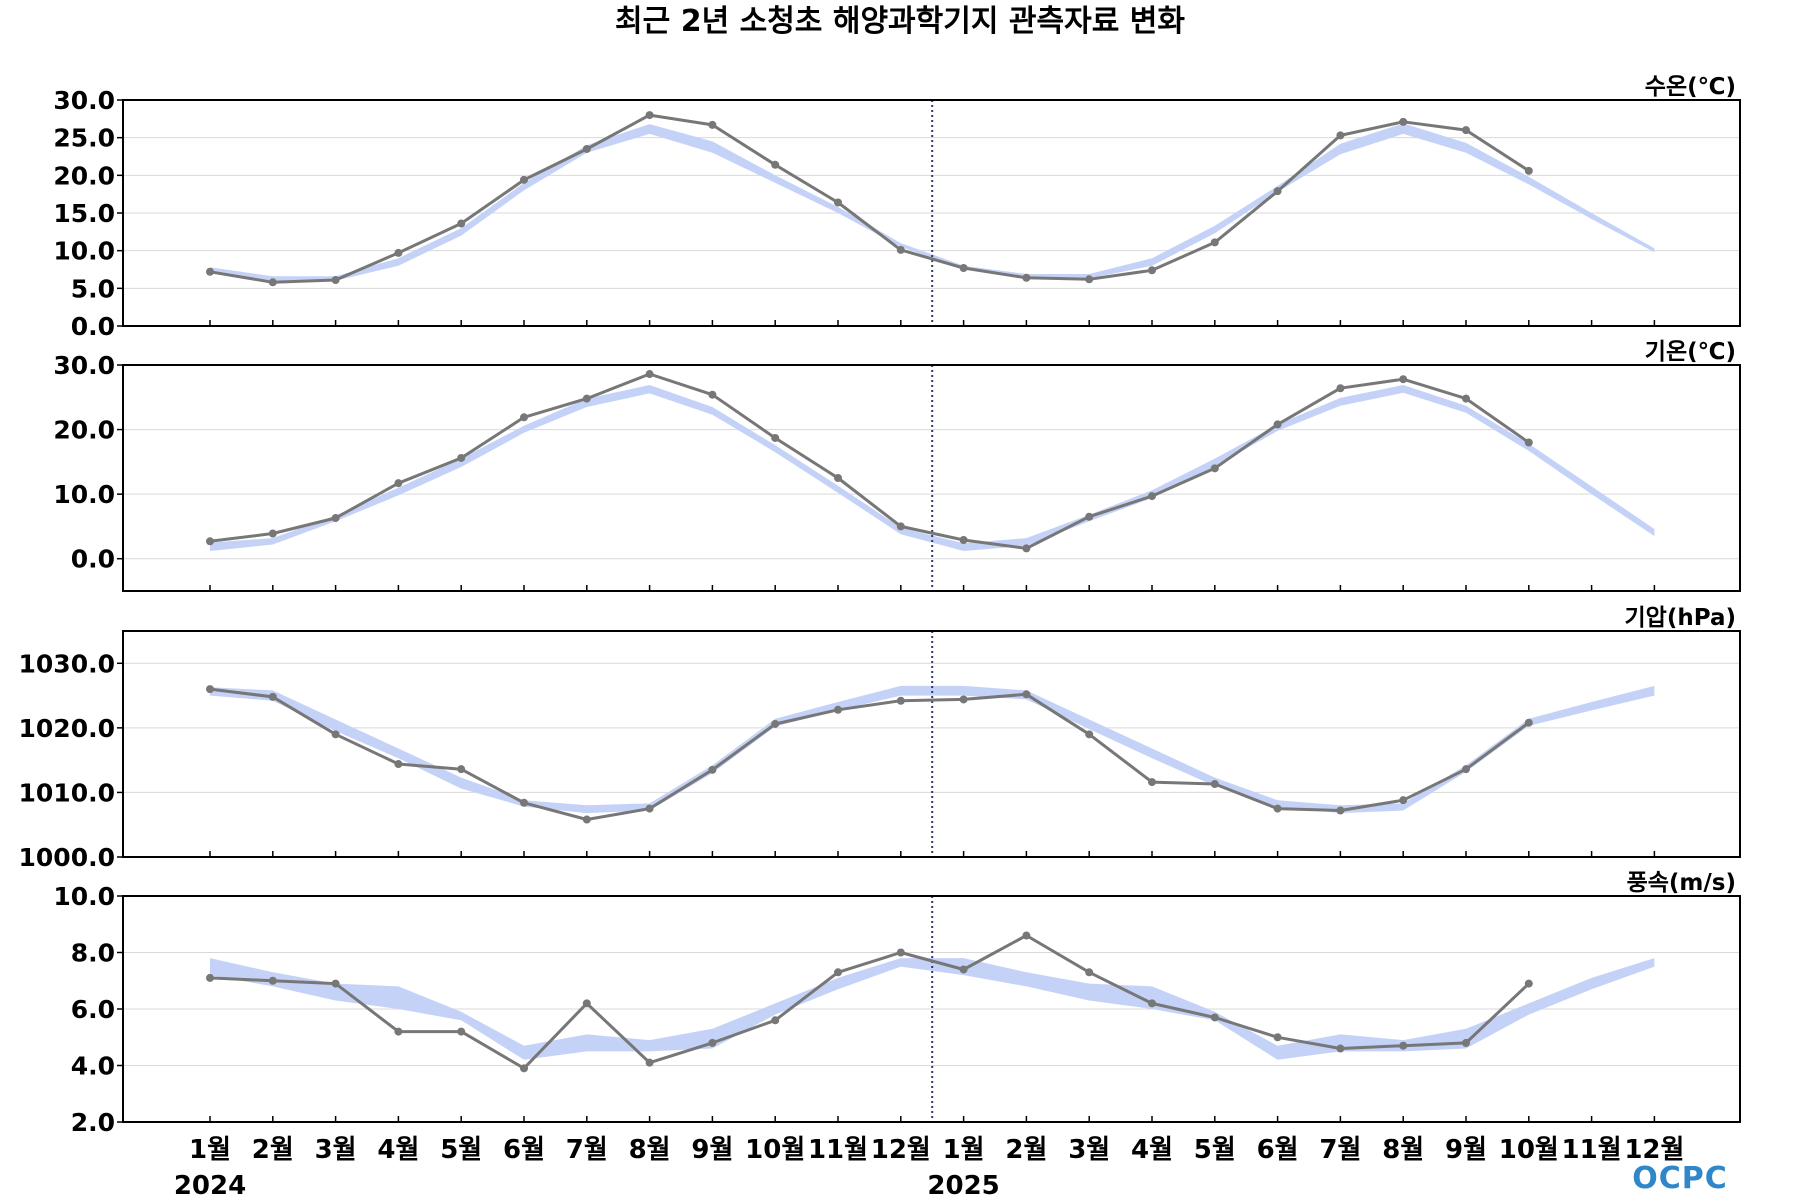 This screenshot has width=1800, height=1204. Describe the element at coordinates (273, 1150) in the screenshot. I see `x-tick-label: 2월` at that location.